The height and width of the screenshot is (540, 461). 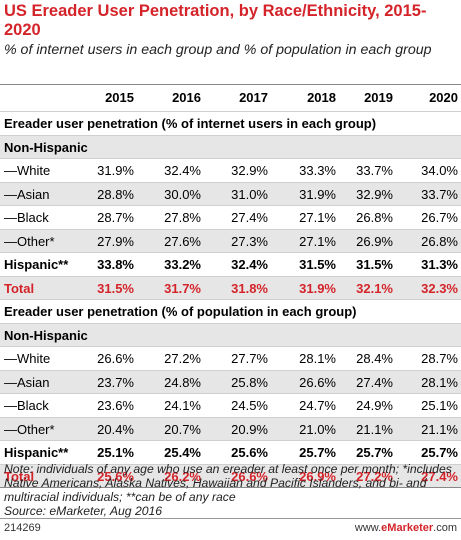 What do you see at coordinates (253, 97) in the screenshot?
I see `column-header: 2017` at bounding box center [253, 97].